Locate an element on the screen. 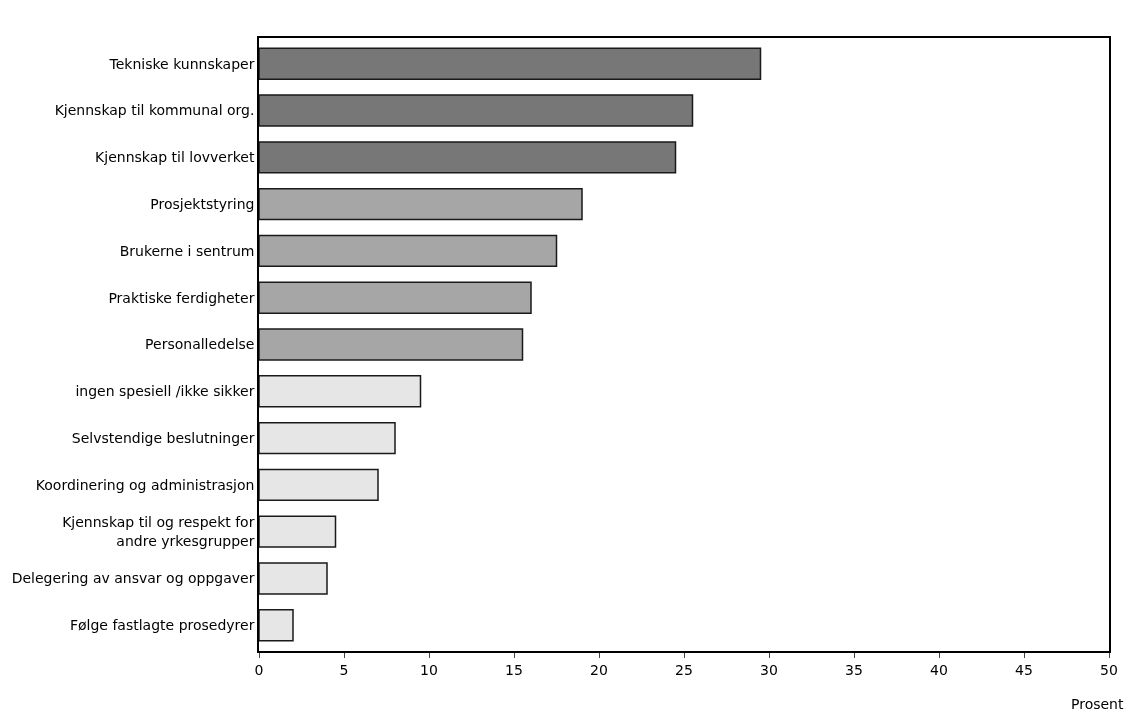 The image size is (1134, 711). x-tick-label: 25 is located at coordinates (684, 669).